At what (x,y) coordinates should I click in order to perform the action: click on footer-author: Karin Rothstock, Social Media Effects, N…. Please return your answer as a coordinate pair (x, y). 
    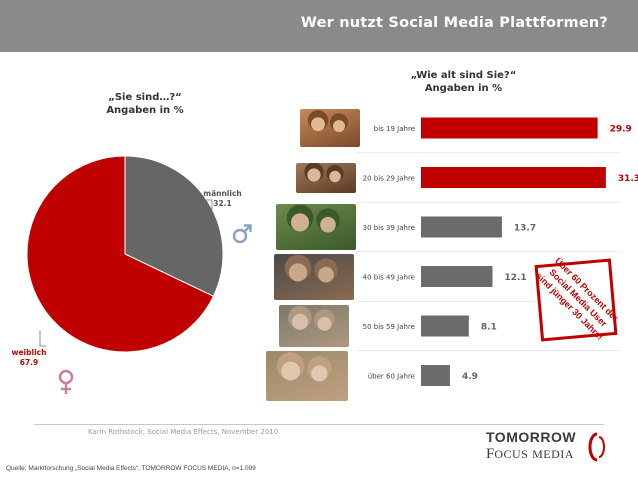
    Looking at the image, I should click on (183, 432).